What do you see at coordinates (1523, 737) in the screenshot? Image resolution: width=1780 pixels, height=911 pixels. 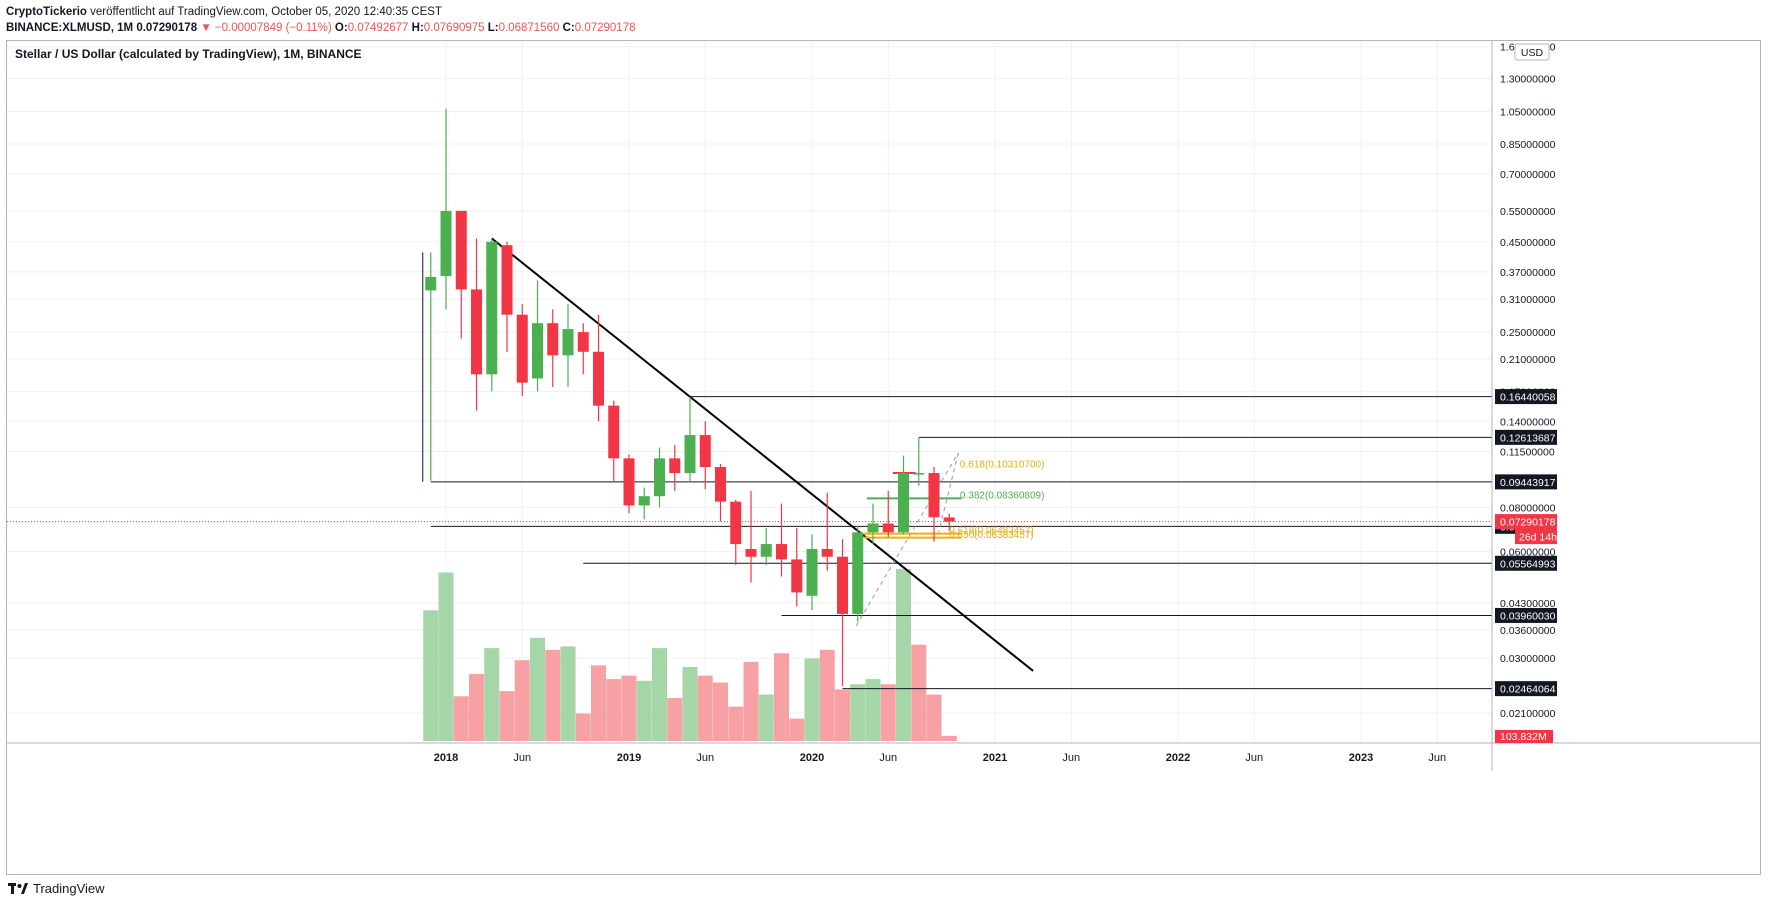 I see `volume-label: 103.832M` at bounding box center [1523, 737].